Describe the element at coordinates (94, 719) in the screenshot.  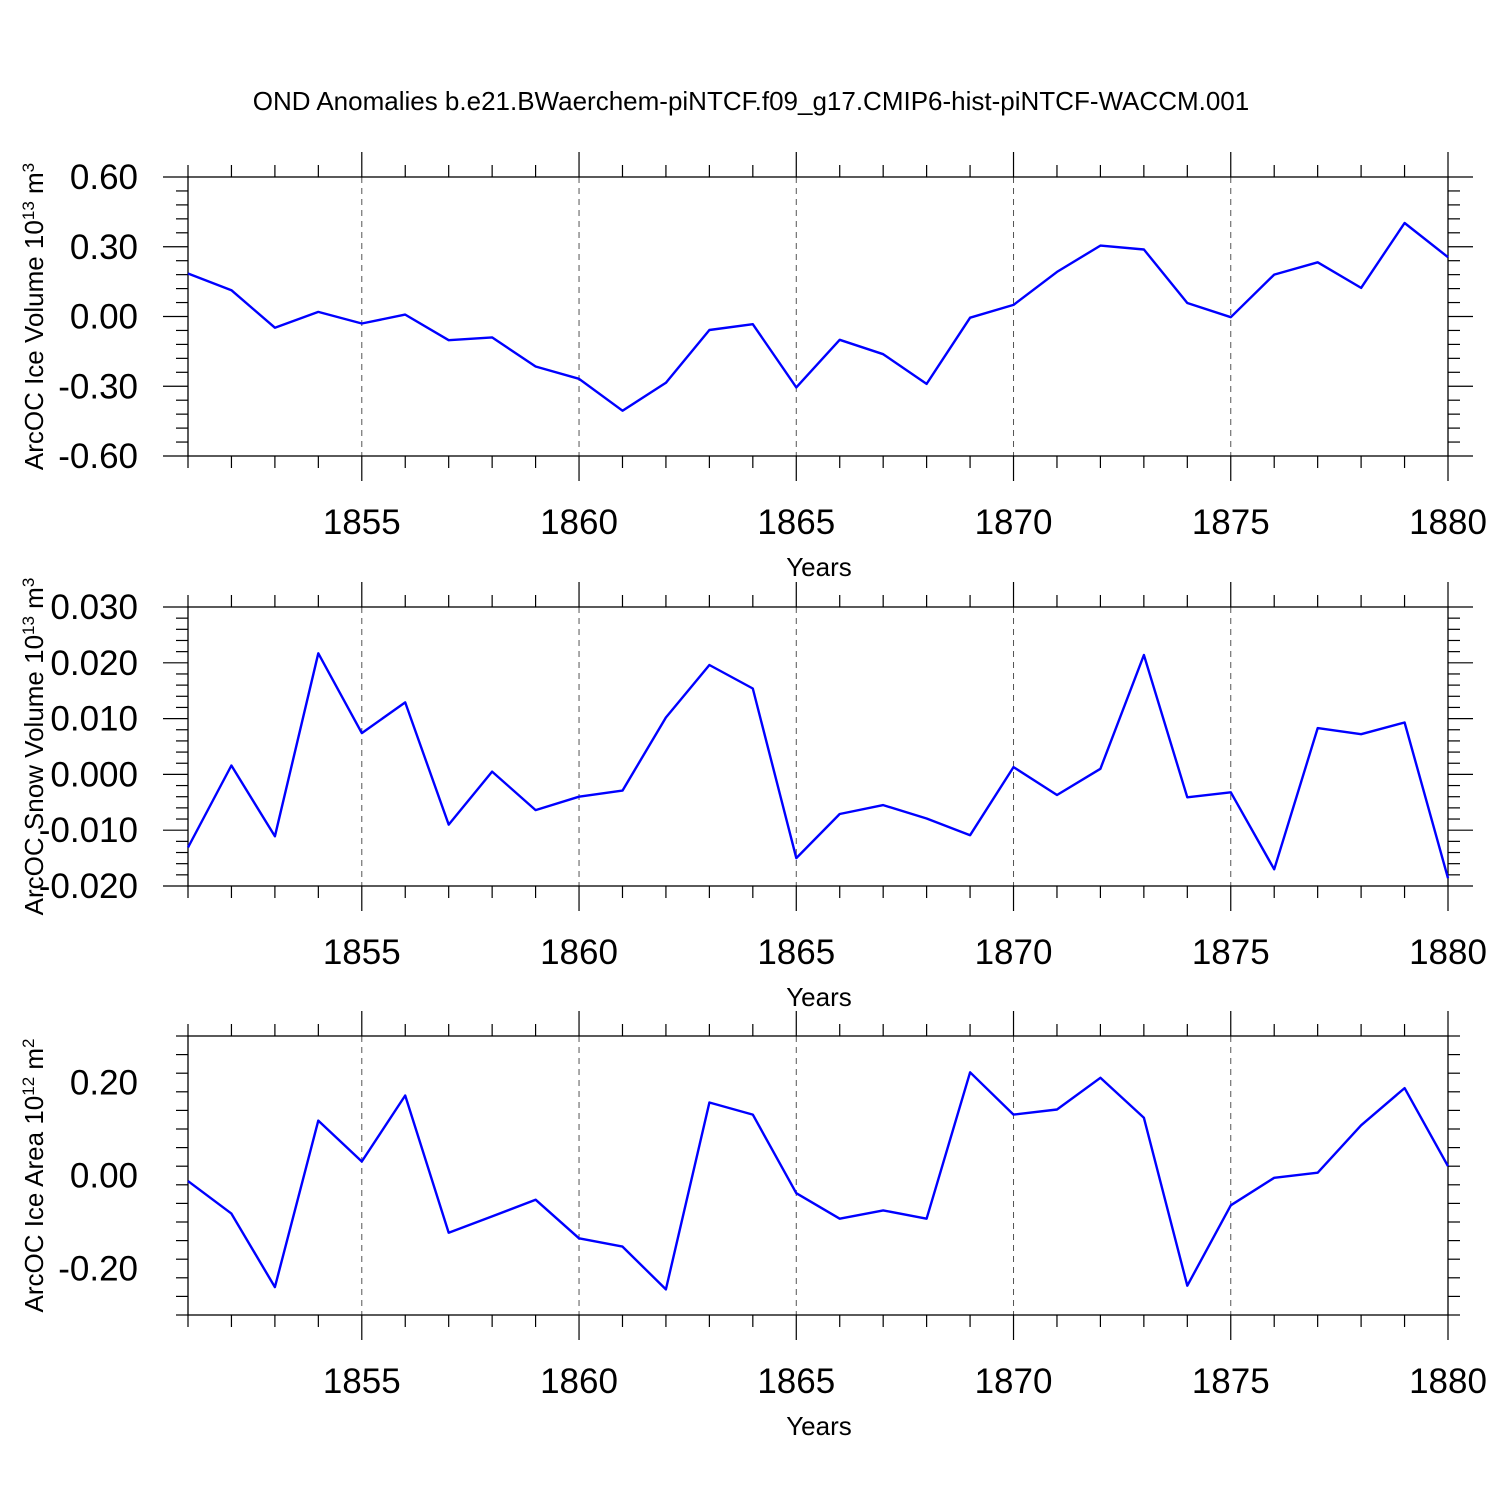
I see `y-tick-label: 0.010` at that location.